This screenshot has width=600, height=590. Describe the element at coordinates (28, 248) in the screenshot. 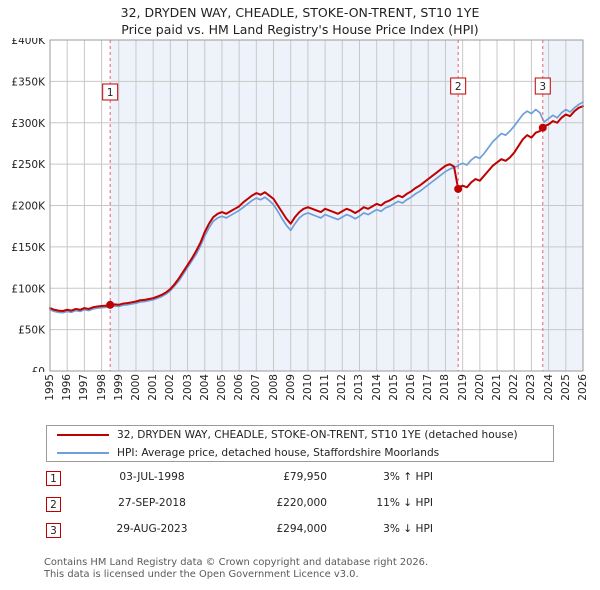

I see `y-axis-tick-label: £150K` at that location.